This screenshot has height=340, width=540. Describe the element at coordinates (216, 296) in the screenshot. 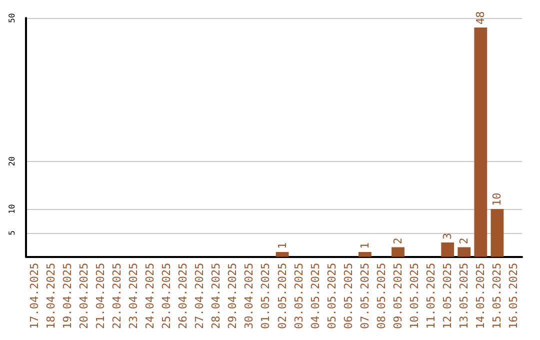

I see `x-tick-label: 28.04.2025` at that location.